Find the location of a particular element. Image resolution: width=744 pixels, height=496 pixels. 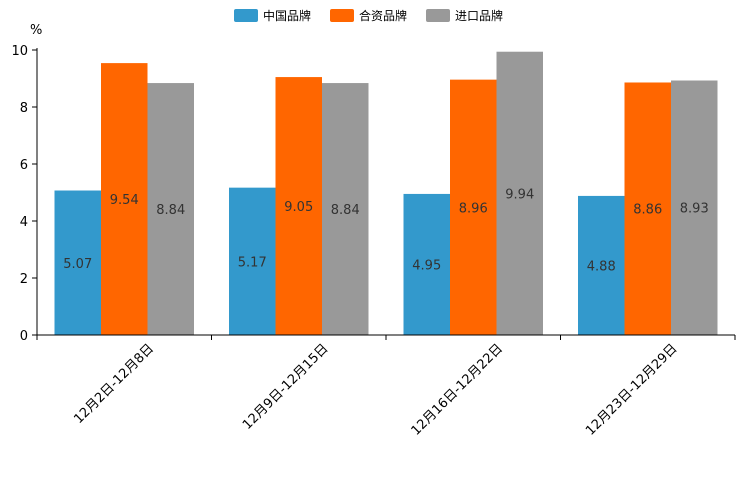

bar-label-2-0: 8.84 is located at coordinates (170, 210).